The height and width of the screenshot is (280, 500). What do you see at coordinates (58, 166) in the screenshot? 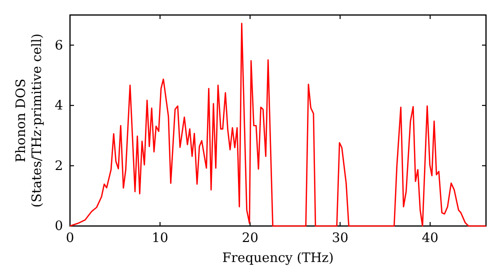
I see `y-tick-label: 2` at bounding box center [58, 166].